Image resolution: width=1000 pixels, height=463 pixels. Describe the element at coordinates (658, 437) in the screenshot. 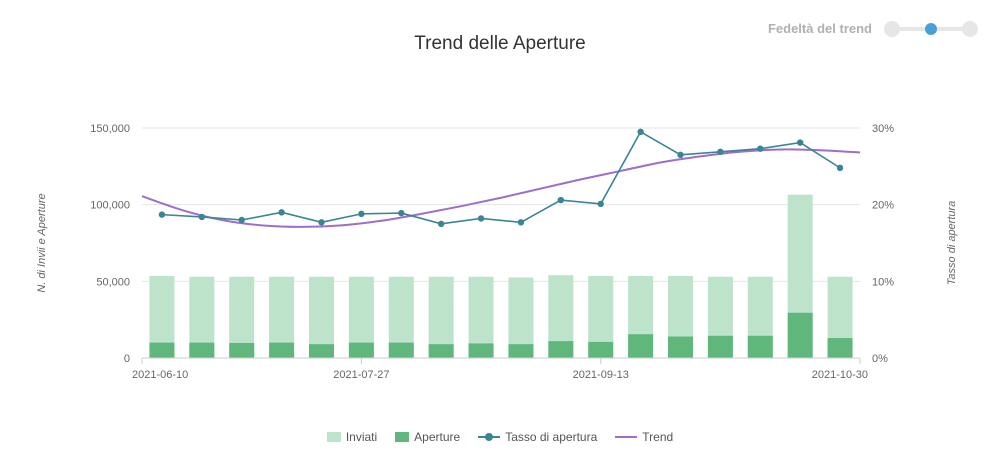

I see `legend-label-trend: Trend` at that location.